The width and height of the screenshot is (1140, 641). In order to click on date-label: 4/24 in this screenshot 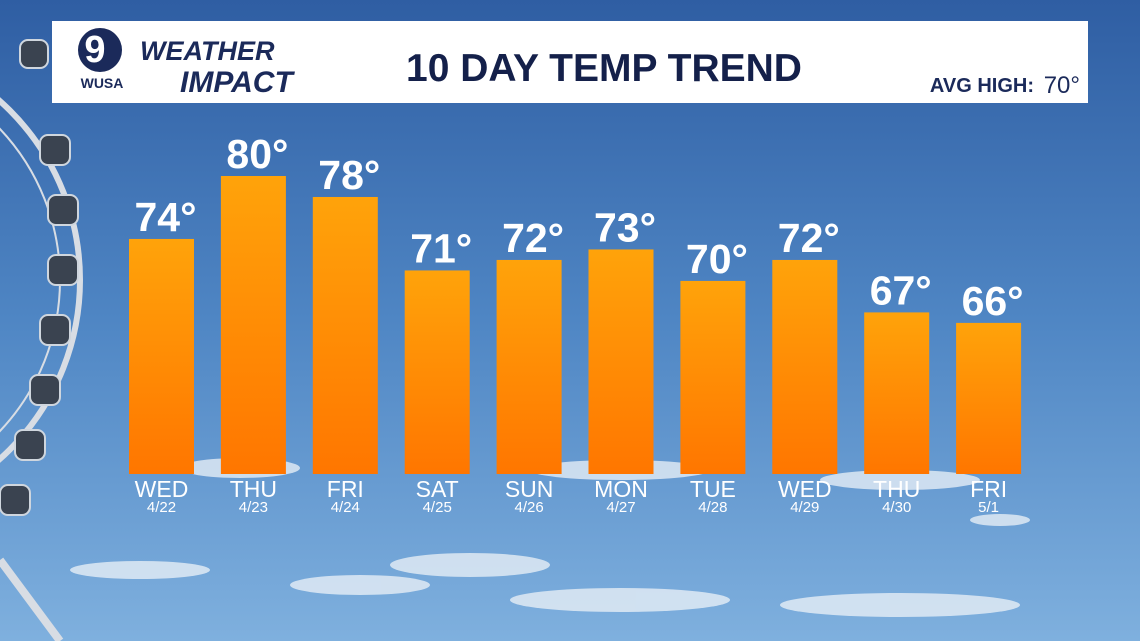, I will do `click(345, 507)`.